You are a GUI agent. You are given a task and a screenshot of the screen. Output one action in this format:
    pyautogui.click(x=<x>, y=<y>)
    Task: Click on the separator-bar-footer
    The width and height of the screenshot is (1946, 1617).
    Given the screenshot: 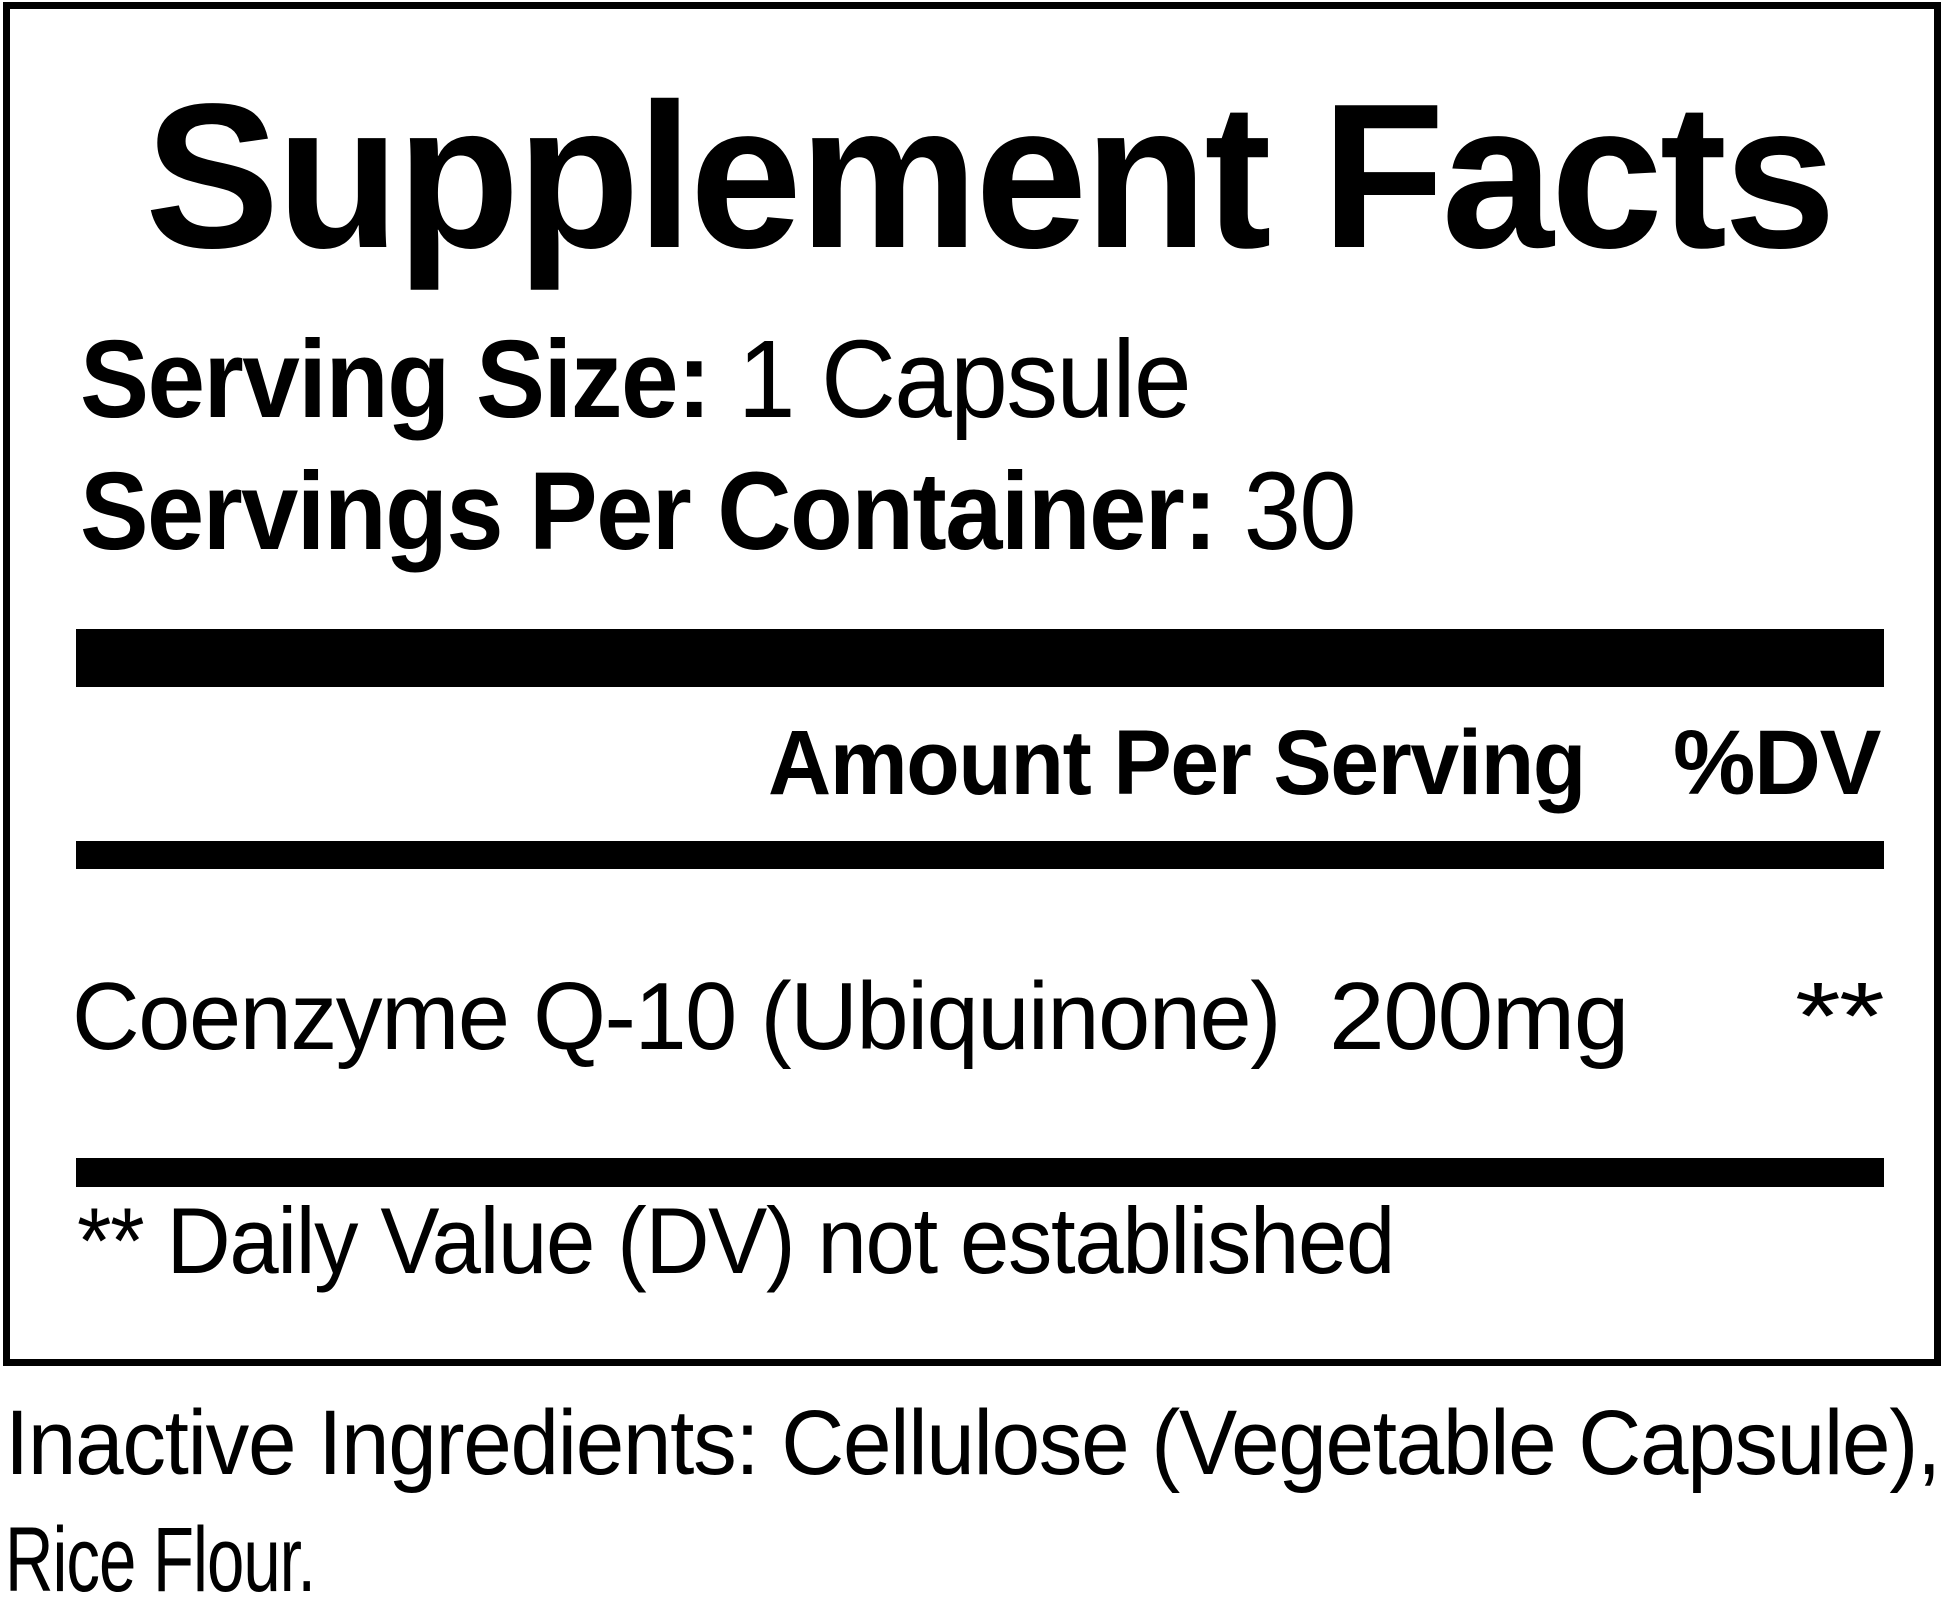 What is the action you would take?
    pyautogui.click(x=980, y=1172)
    